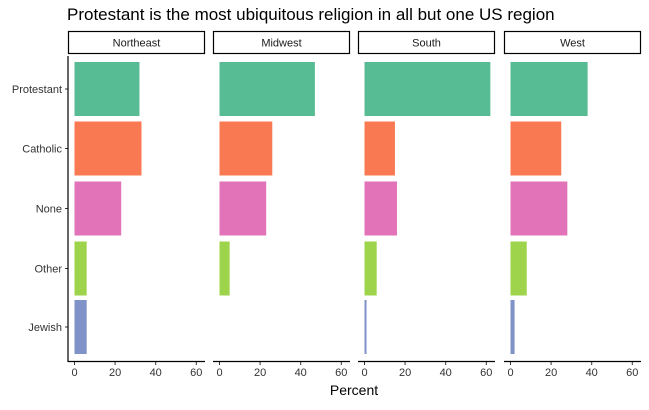  I want to click on y-tick-label: Catholic, so click(42, 150).